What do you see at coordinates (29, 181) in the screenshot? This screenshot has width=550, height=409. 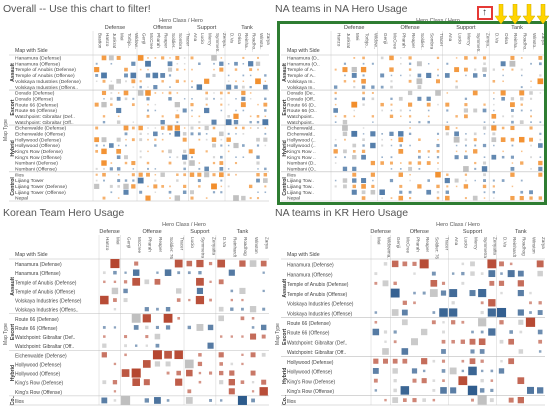 I see `map-row-label: Lijiang Tower` at bounding box center [29, 181].